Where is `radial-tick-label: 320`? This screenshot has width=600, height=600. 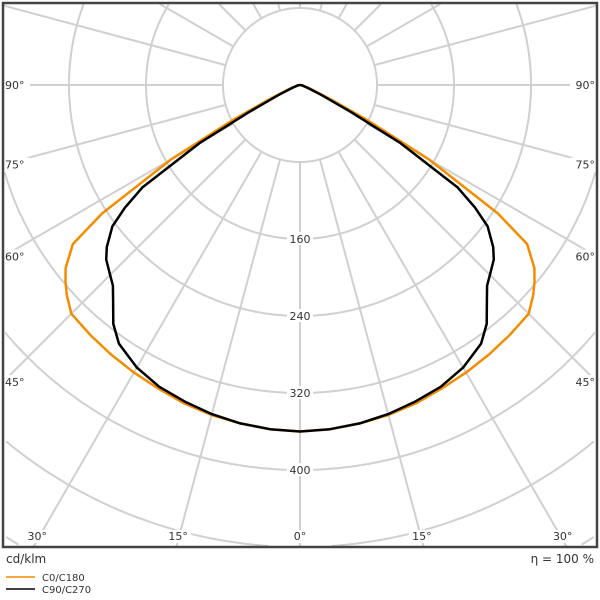
radial-tick-label: 320 is located at coordinates (300, 393).